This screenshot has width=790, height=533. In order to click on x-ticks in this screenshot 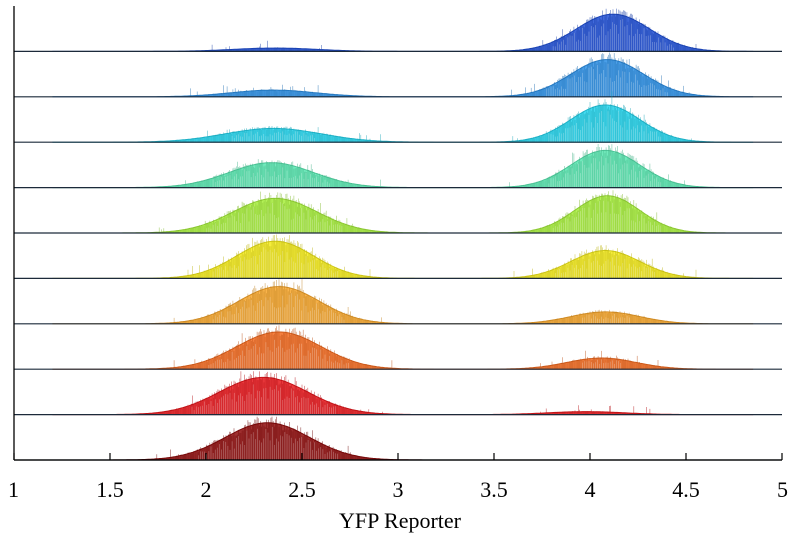, I will do `click(398, 456)`.